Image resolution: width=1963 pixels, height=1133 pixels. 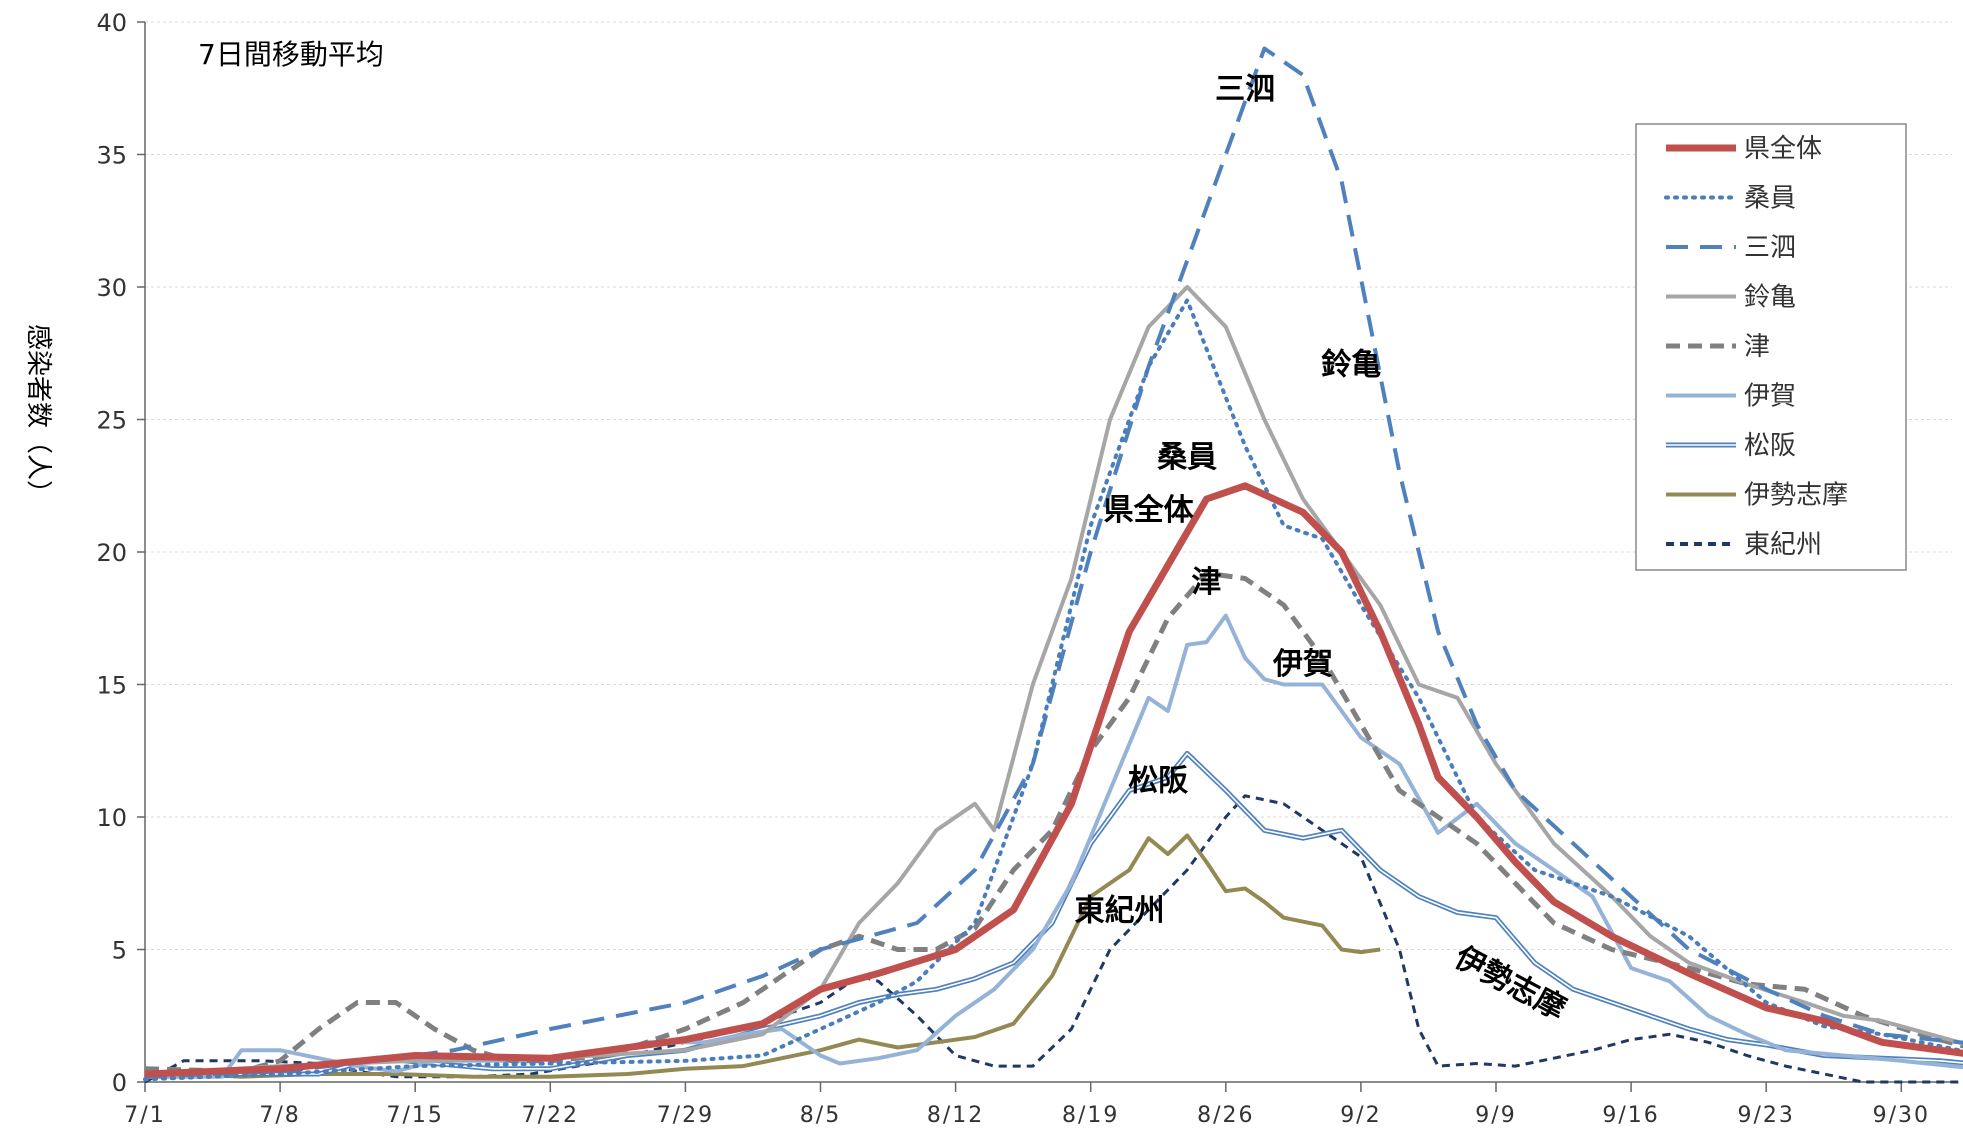 I want to click on y-axis-label: 感染者数（人）, so click(x=38, y=415).